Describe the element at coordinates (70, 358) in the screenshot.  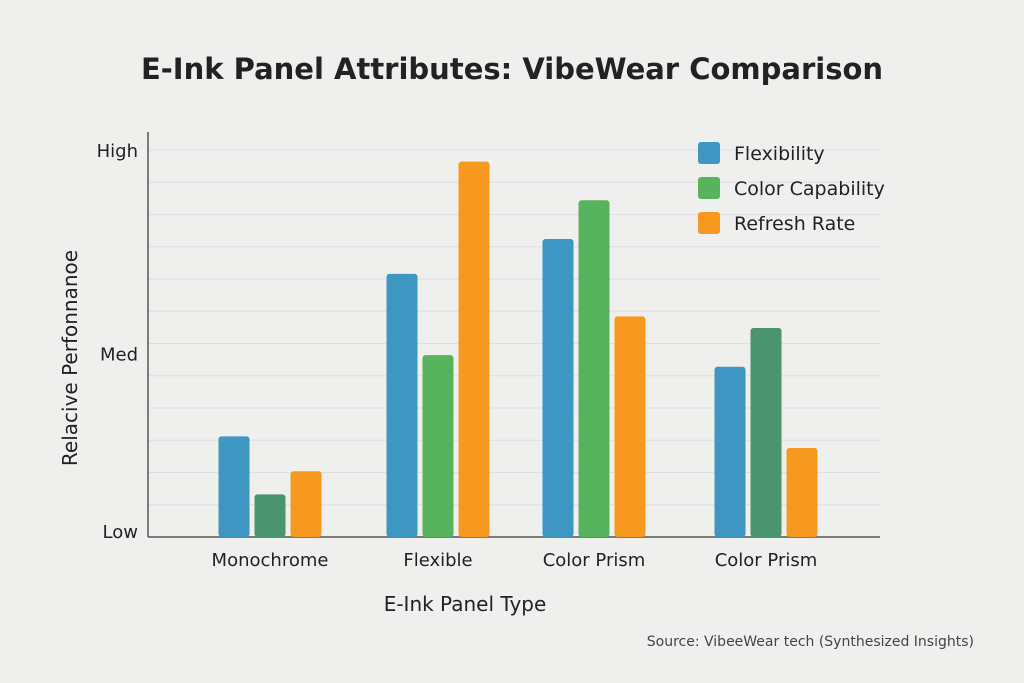
I see `y-axis-label: Relacive Perfonnanoe` at that location.